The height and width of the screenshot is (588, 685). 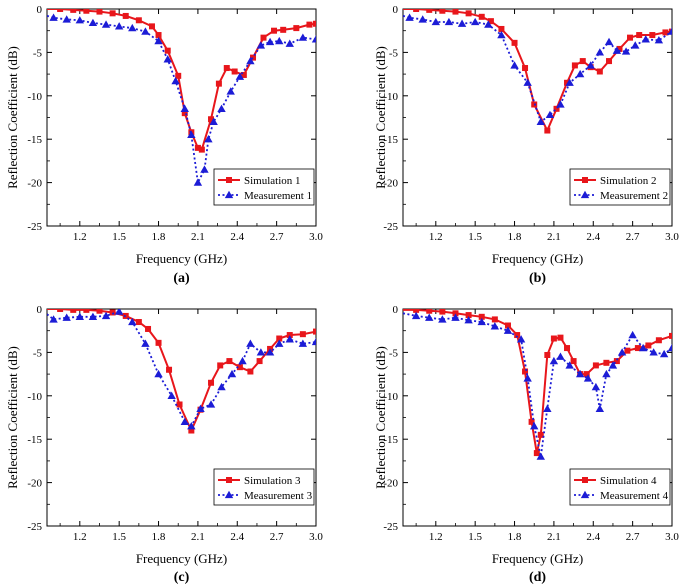 What do you see at coordinates (537, 577) in the screenshot?
I see `panel-label: (d)` at bounding box center [537, 577].